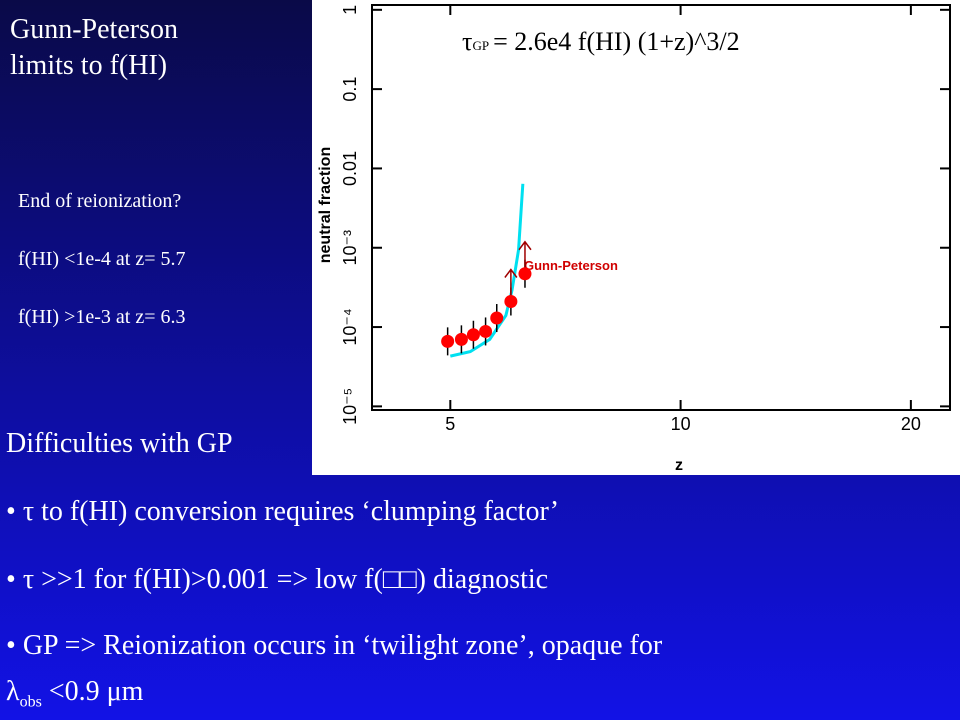  I want to click on text: <0.9 μm, so click(96, 691).